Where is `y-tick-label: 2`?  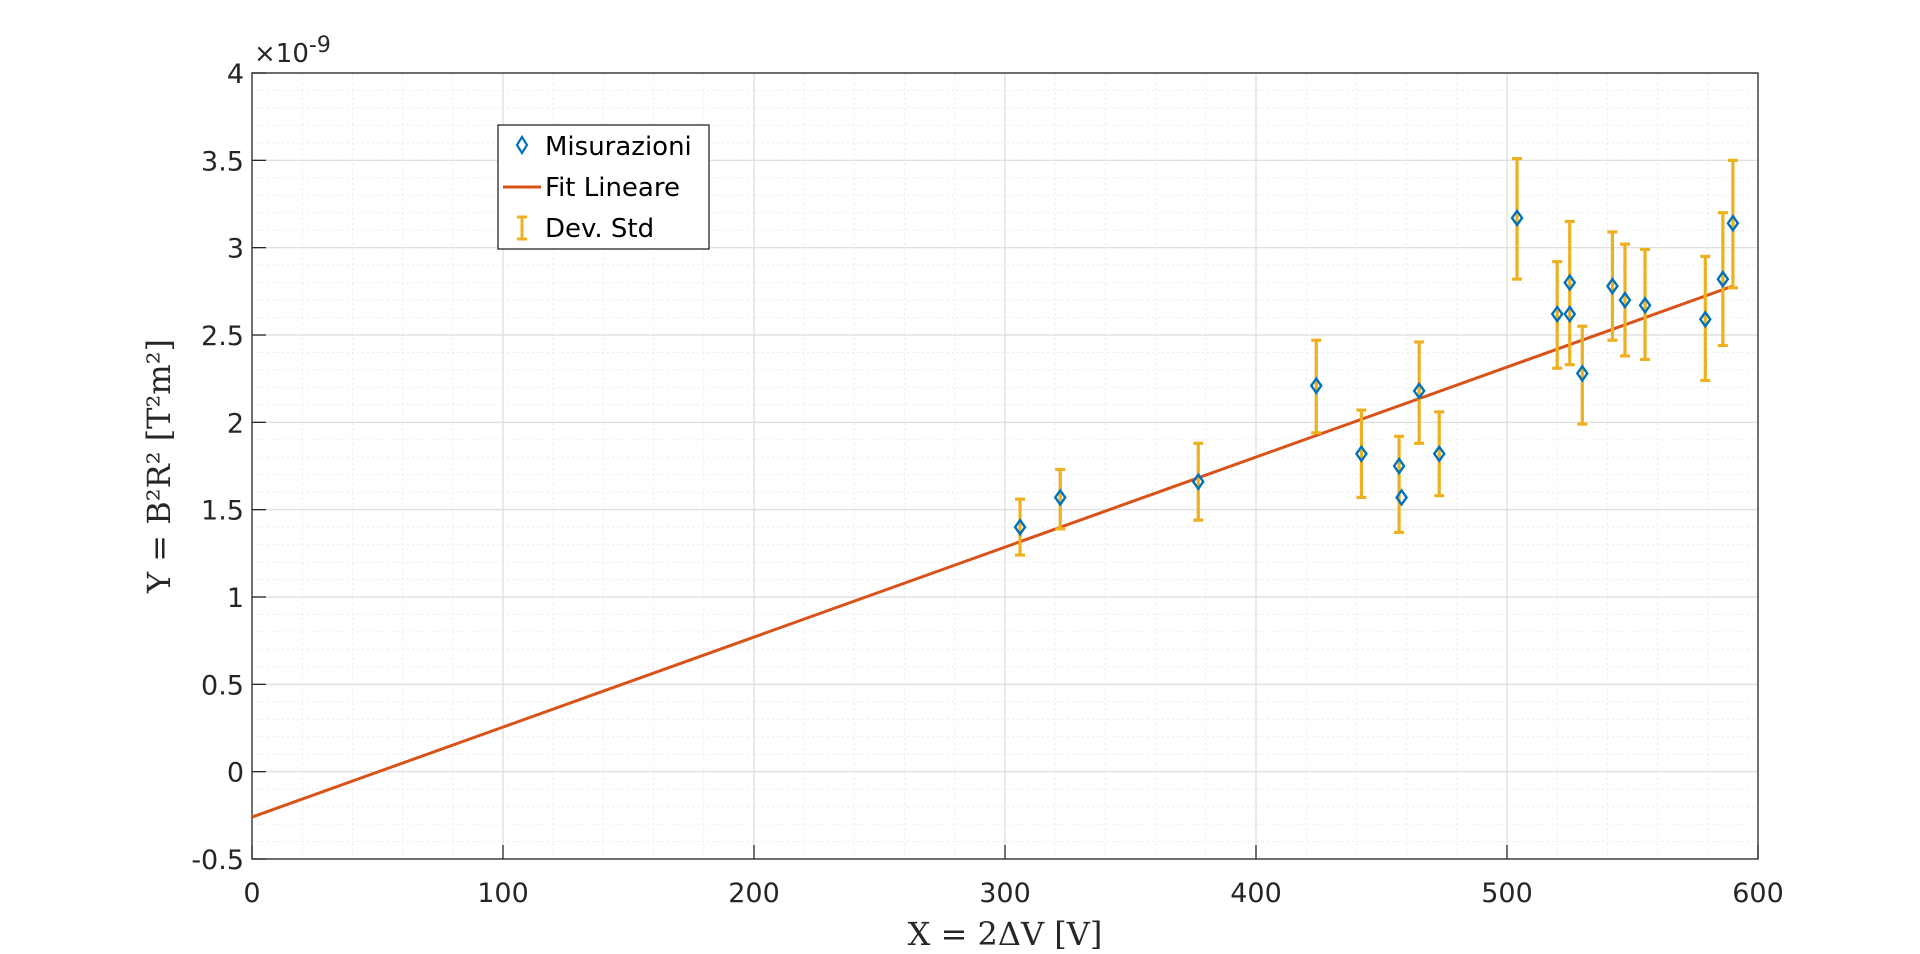 y-tick-label: 2 is located at coordinates (235, 423).